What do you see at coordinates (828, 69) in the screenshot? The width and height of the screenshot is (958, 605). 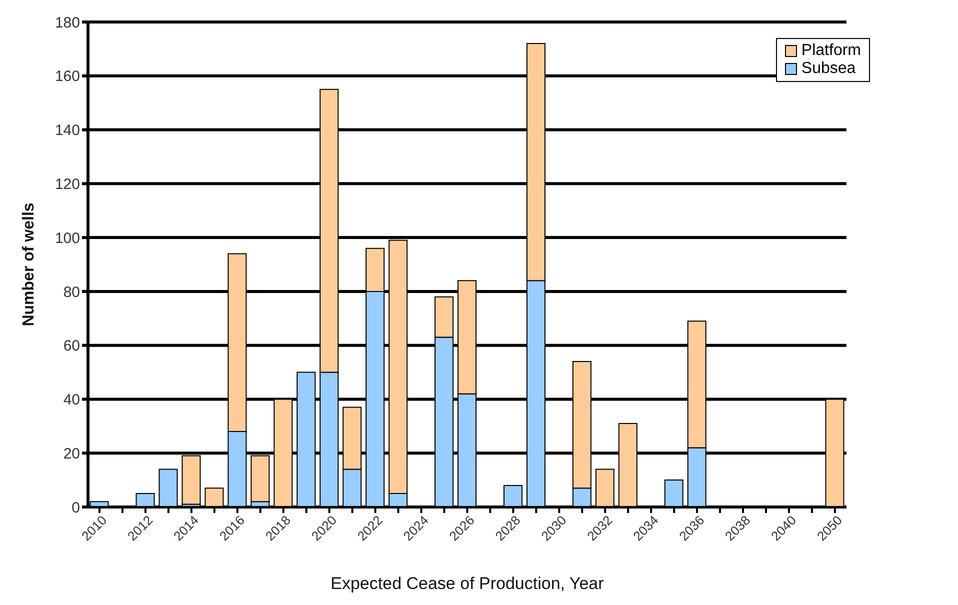 I see `legend-label: Subsea` at bounding box center [828, 69].